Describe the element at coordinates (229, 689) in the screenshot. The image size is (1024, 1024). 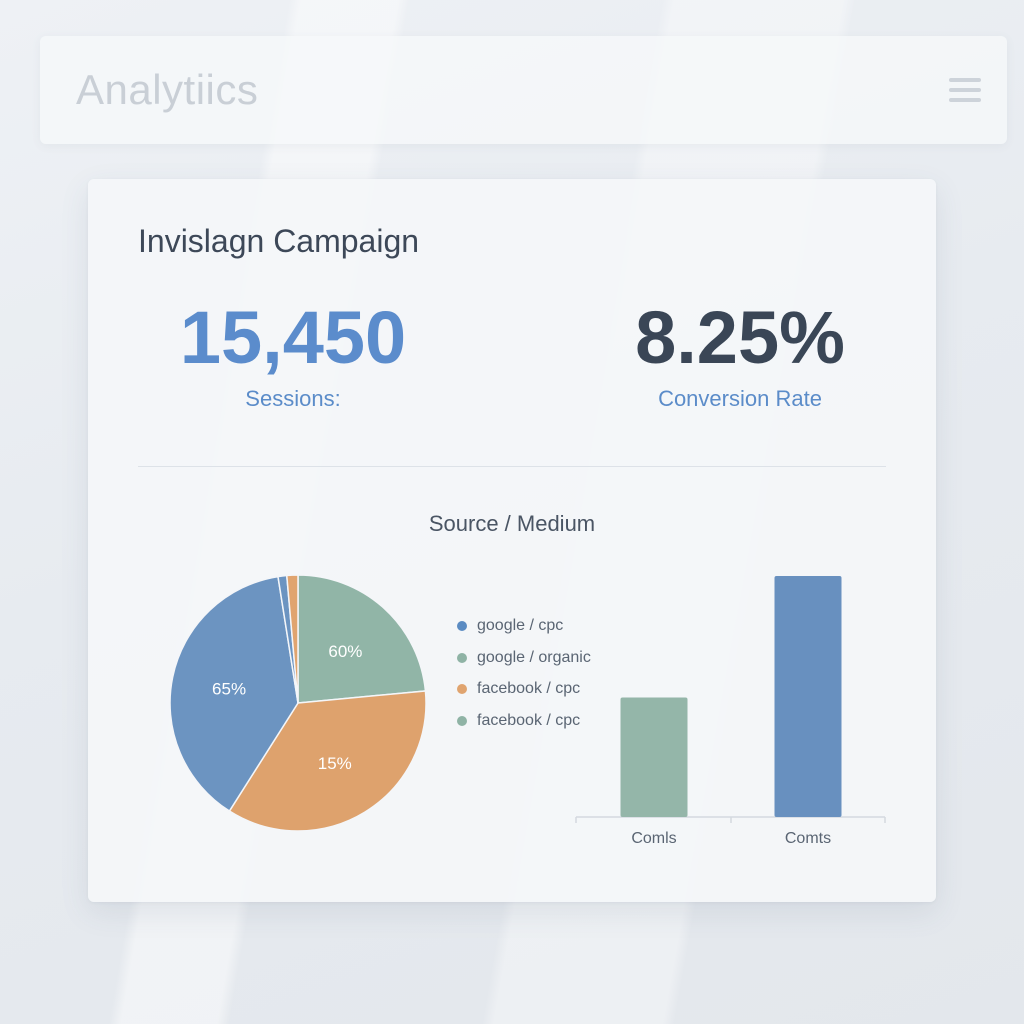
I see `pie-slice-label: 65%` at that location.